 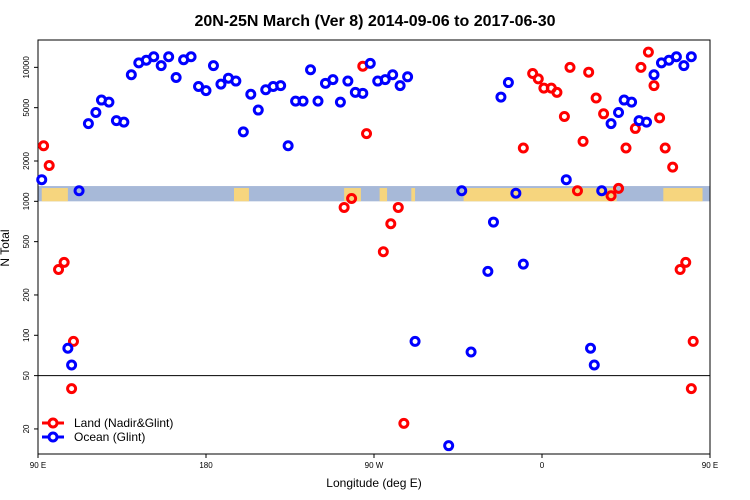 What do you see at coordinates (26, 241) in the screenshot?
I see `y-tick-label: 500` at bounding box center [26, 241].